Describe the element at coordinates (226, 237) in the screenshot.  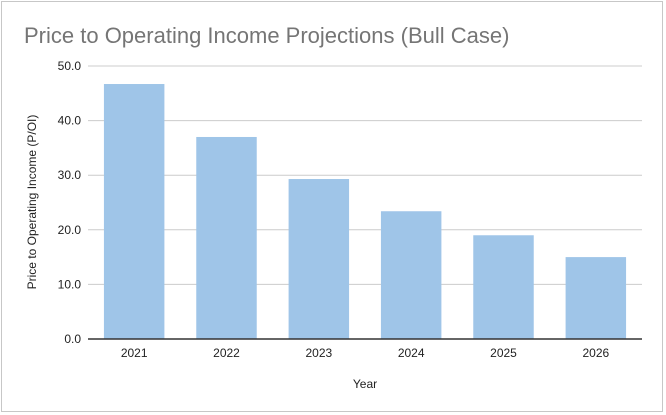
I see `bar-2022` at that location.